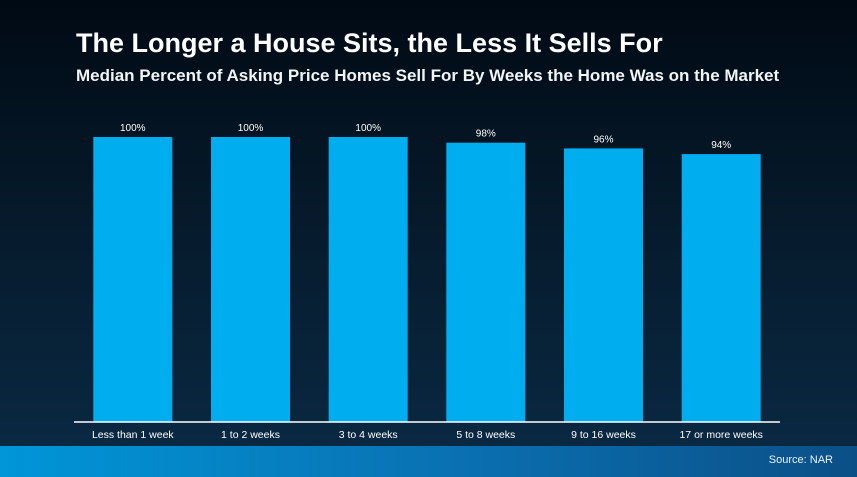  What do you see at coordinates (720, 435) in the screenshot?
I see `x-tick-label: 17 or more weeks` at bounding box center [720, 435].